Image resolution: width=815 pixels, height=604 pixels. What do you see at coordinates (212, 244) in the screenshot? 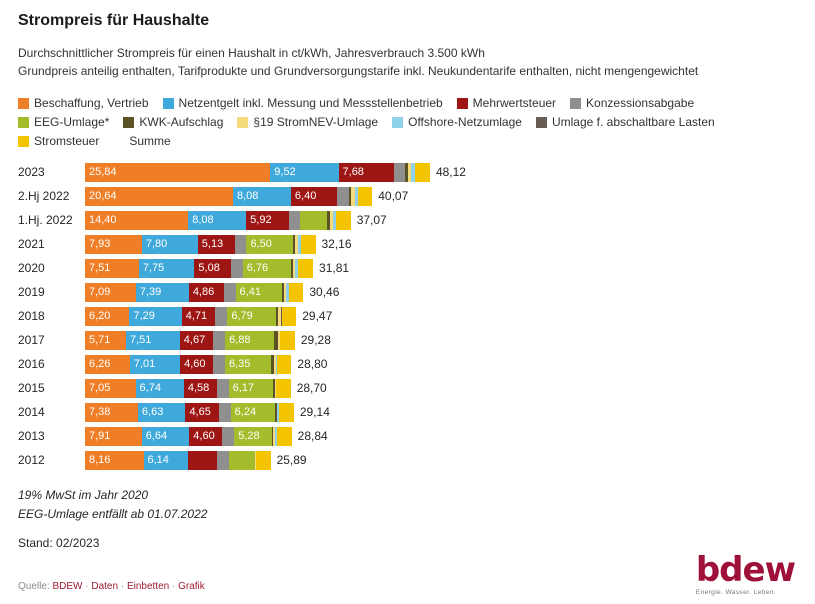
I see `segment-value: 5,13` at bounding box center [212, 244].